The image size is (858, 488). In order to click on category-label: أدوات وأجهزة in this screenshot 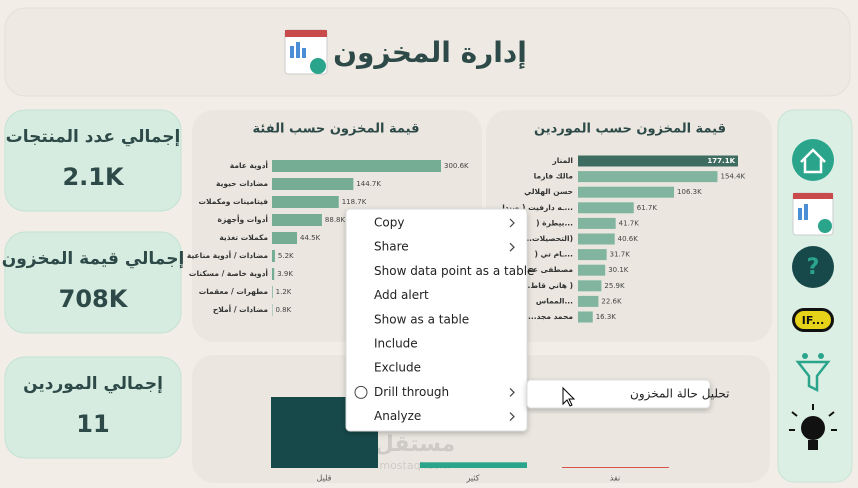, I will do `click(243, 219)`.